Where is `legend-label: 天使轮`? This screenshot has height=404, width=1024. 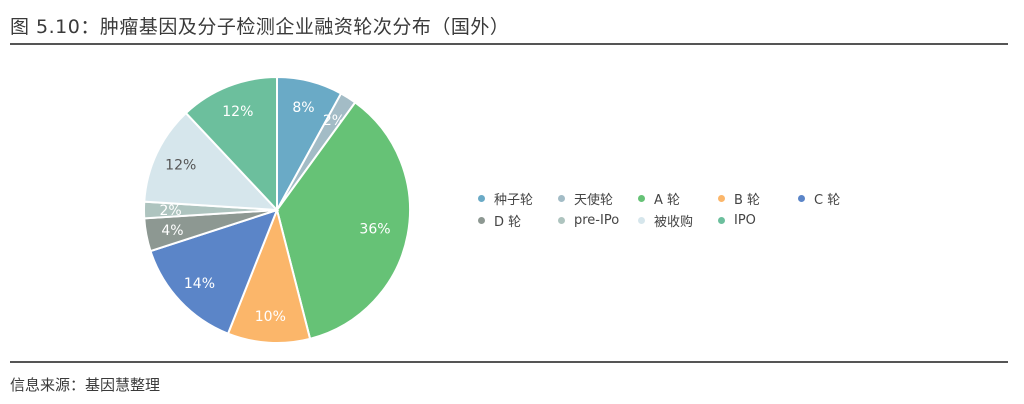
legend-label: 天使轮 is located at coordinates (594, 200).